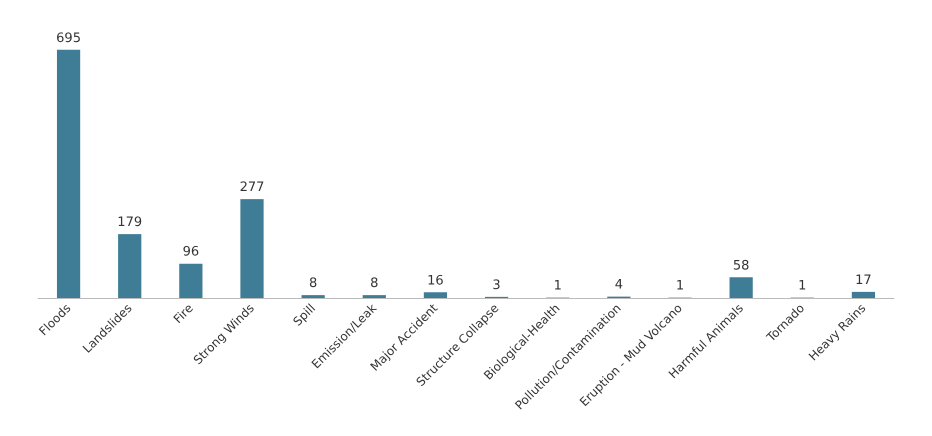 Image resolution: width=932 pixels, height=436 pixels. What do you see at coordinates (129, 222) in the screenshot?
I see `data-label: 179` at bounding box center [129, 222].